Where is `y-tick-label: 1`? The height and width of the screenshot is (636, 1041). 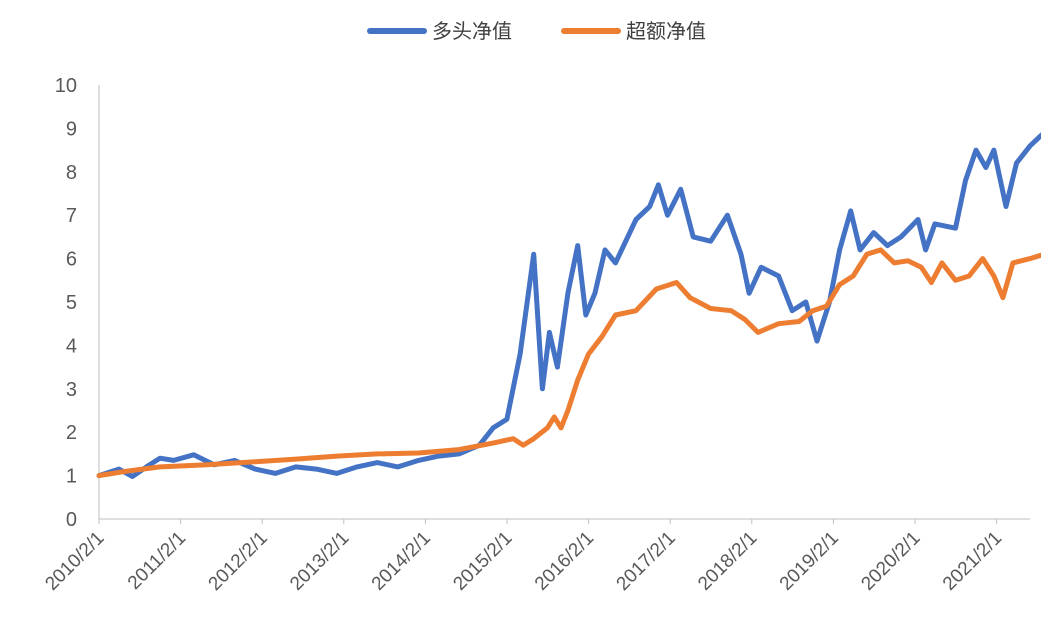 y-tick-label: 1 is located at coordinates (71, 477).